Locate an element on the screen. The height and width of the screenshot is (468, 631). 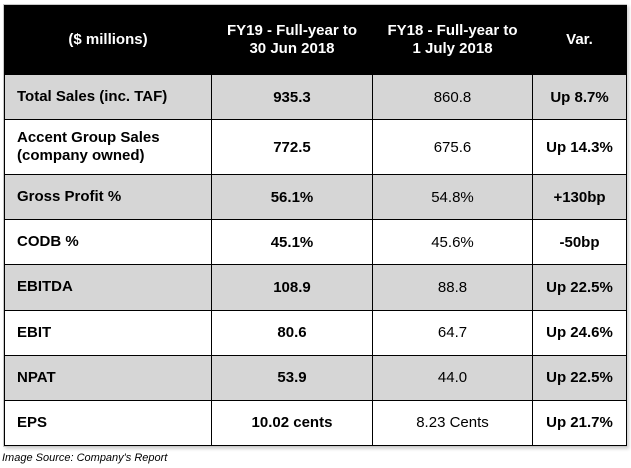
header-line: FY19 - Full-year to is located at coordinates (292, 30).